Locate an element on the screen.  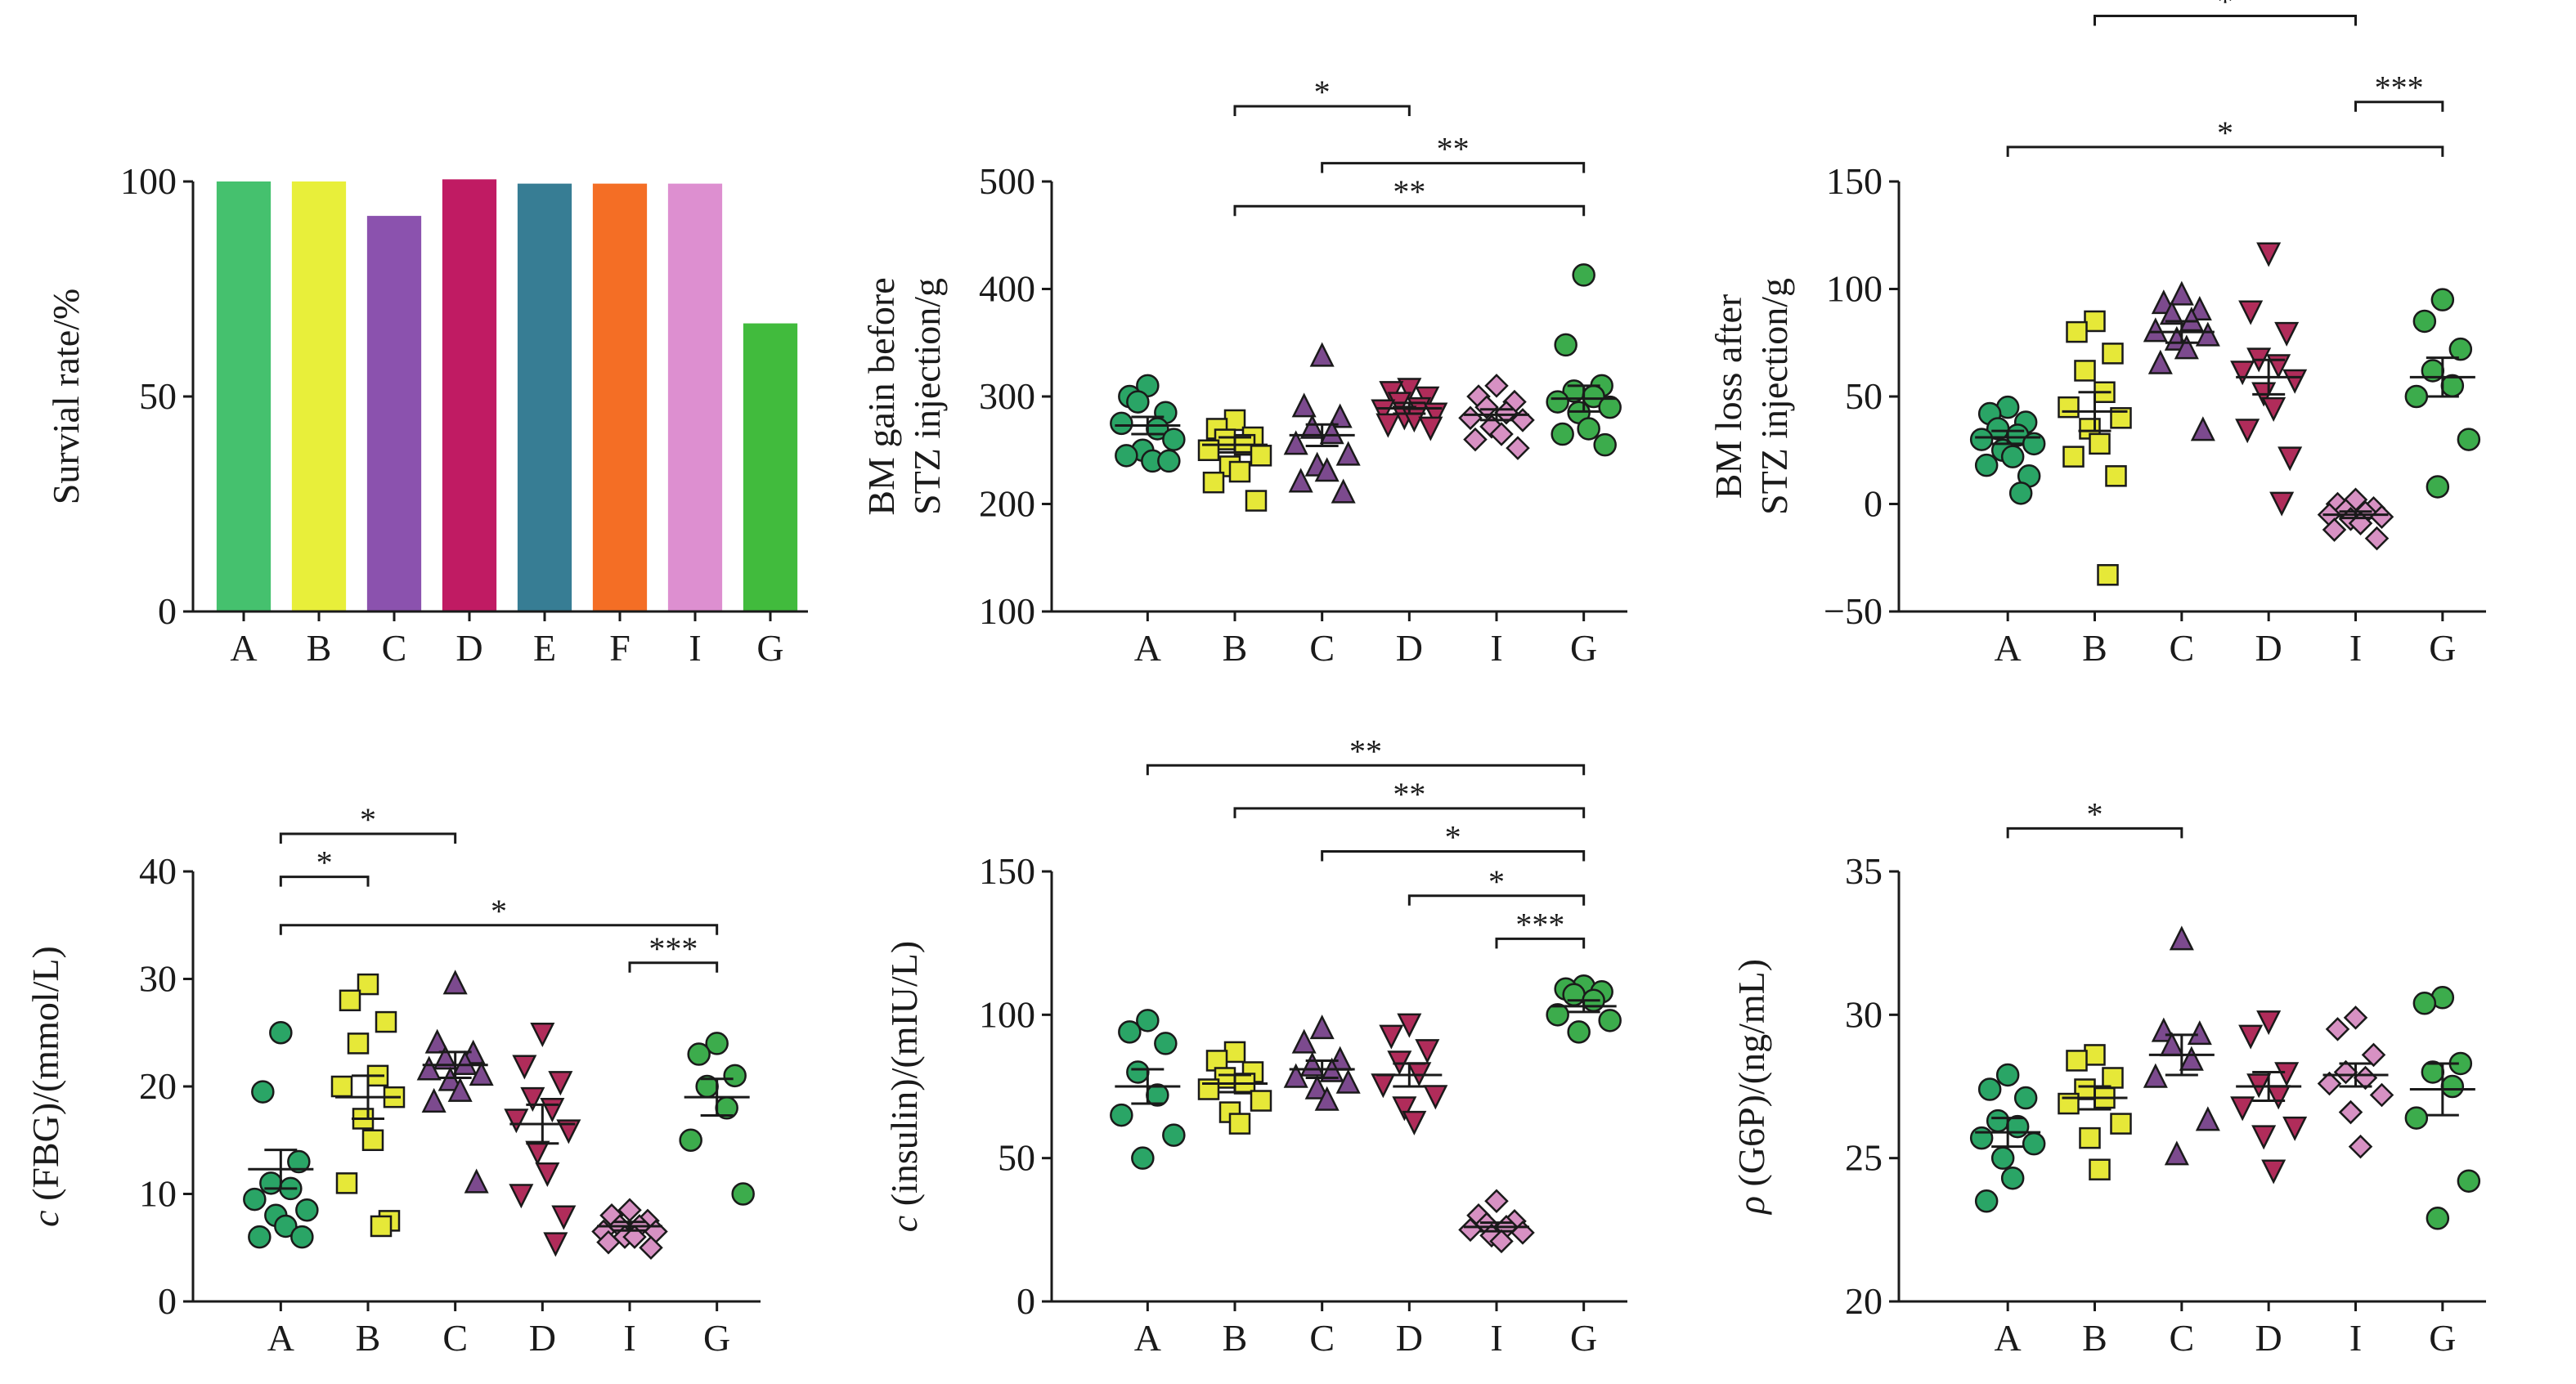
y-tick-label: 10 is located at coordinates (158, 1194).